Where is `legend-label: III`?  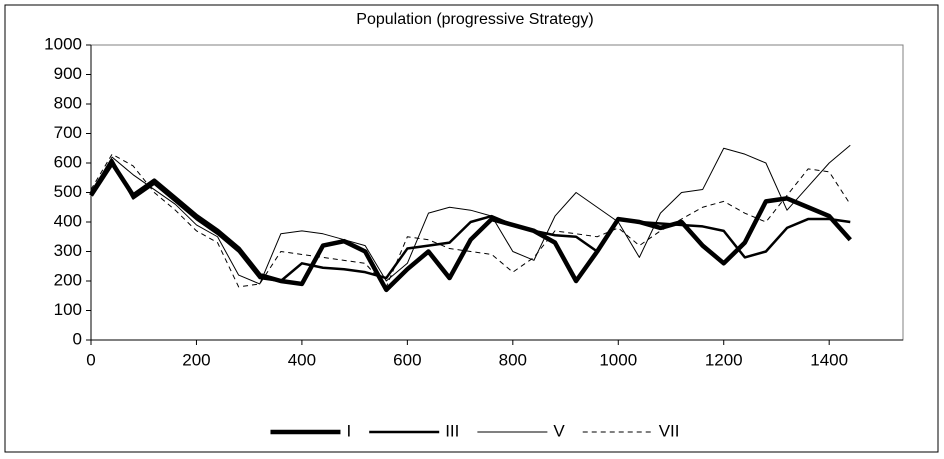 legend-label: III is located at coordinates (452, 430).